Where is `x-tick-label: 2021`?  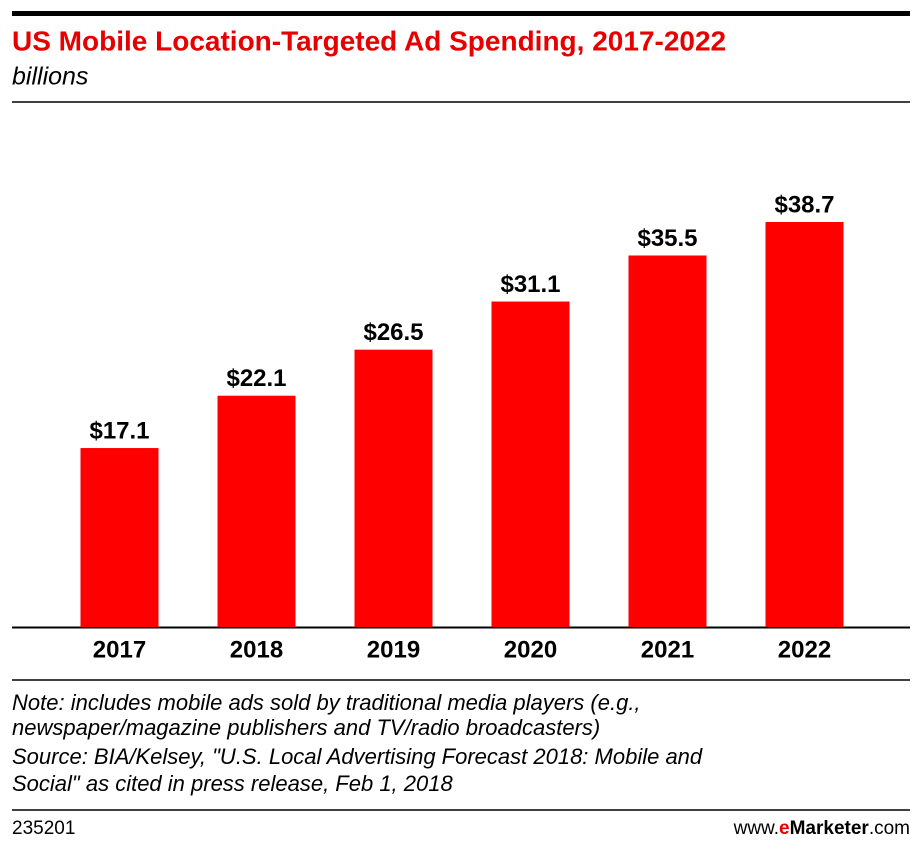
x-tick-label: 2021 is located at coordinates (667, 649).